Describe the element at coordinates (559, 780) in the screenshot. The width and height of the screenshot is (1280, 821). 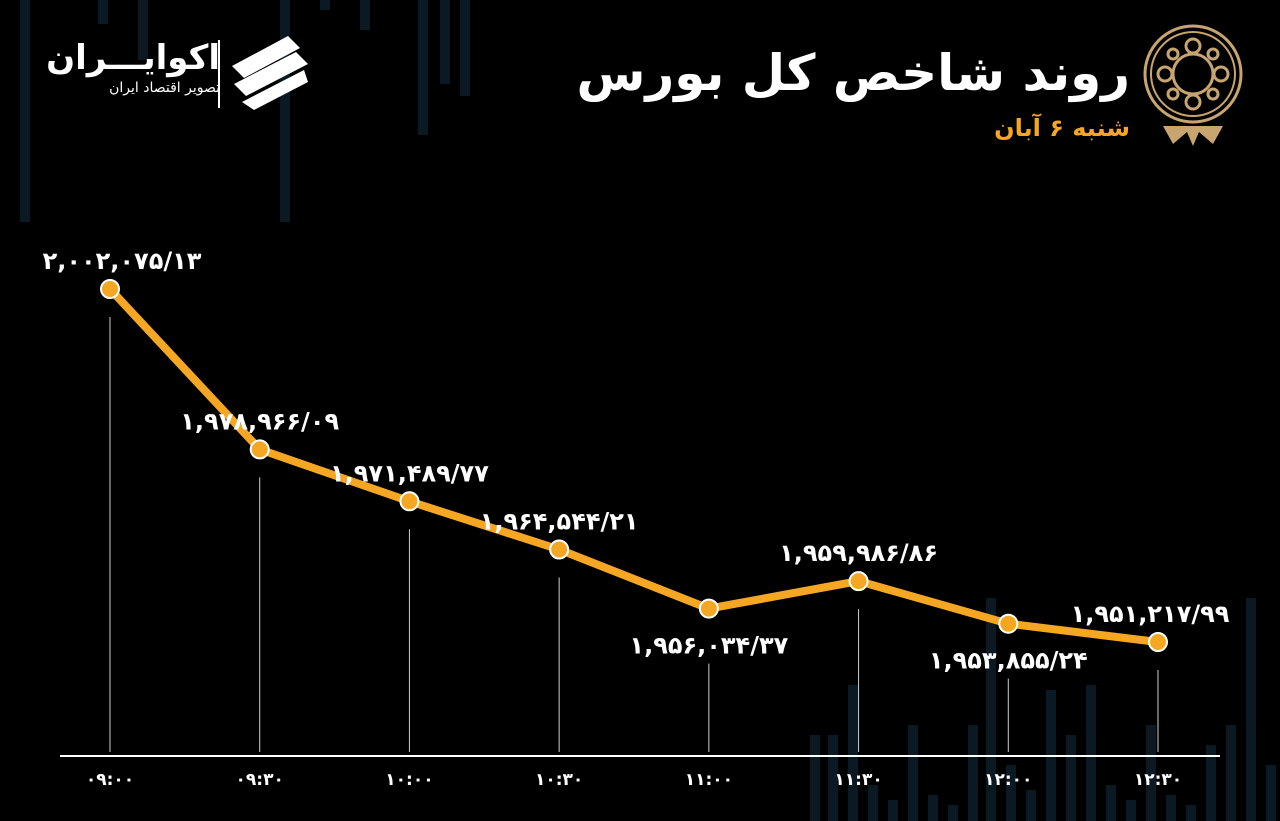
I see `x-tick-label: ۱۰:۳۰` at that location.